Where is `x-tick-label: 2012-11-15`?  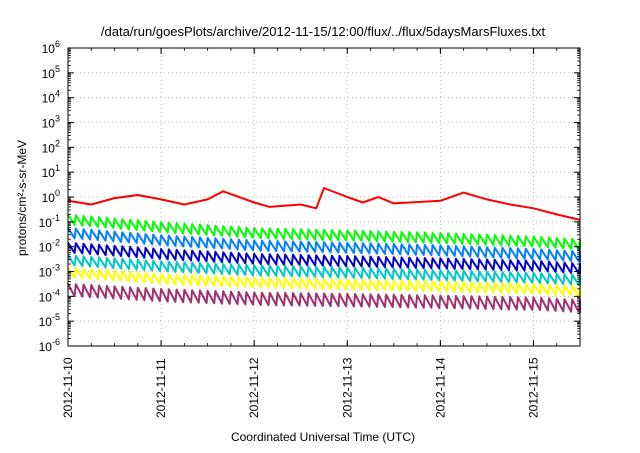 x-tick-label: 2012-11-15 is located at coordinates (533, 387).